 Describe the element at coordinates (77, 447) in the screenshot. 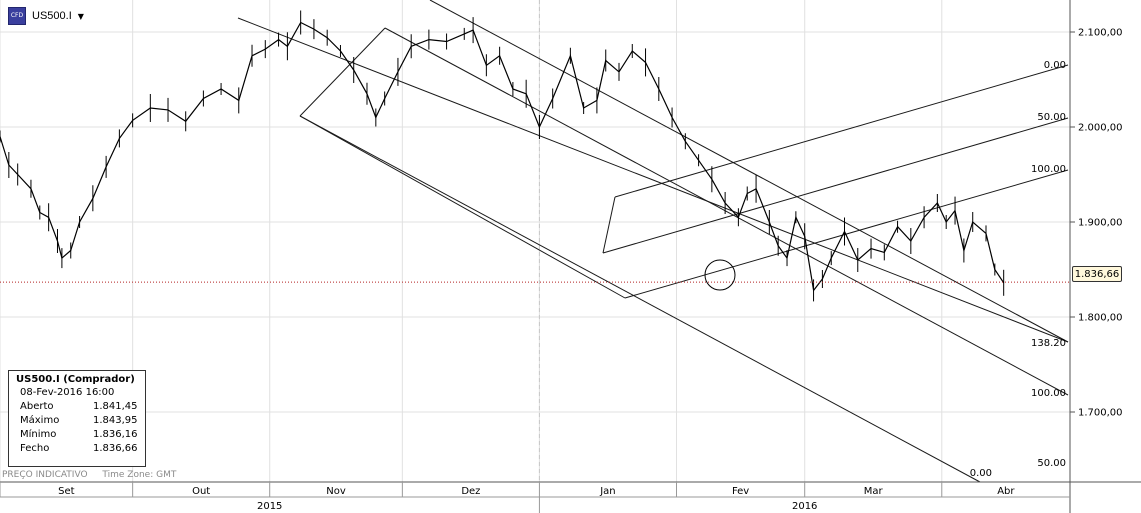

I see `info-row-close: Fecho 1.836,66` at that location.